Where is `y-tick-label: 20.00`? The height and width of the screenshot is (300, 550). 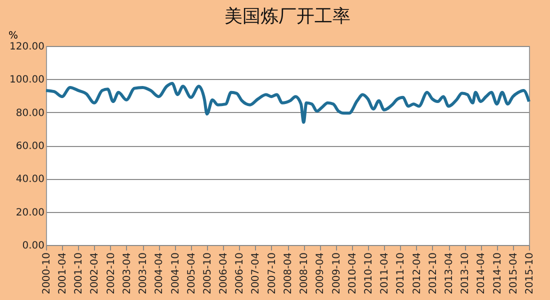 y-tick-label: 20.00 is located at coordinates (30, 212).